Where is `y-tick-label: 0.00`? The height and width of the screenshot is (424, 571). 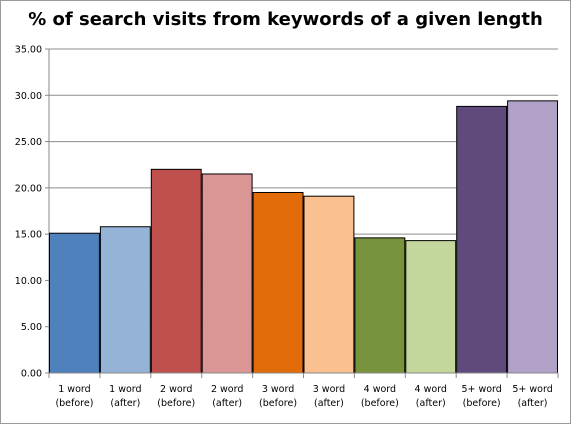
y-tick-label: 0.00 is located at coordinates (31, 374).